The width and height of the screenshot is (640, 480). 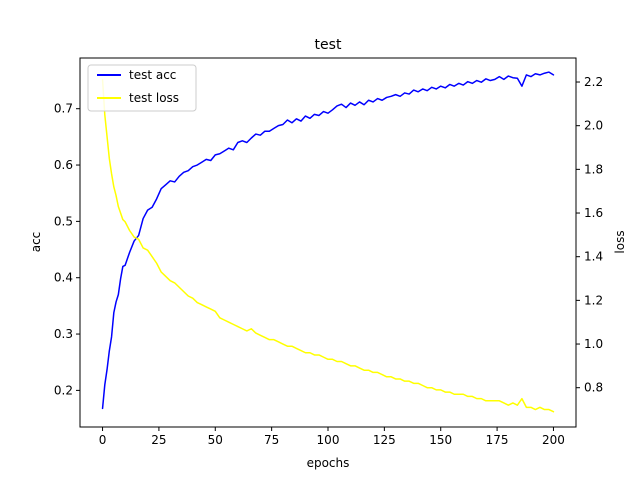 What do you see at coordinates (63, 221) in the screenshot?
I see `left-y-tick-label: 0.5` at bounding box center [63, 221].